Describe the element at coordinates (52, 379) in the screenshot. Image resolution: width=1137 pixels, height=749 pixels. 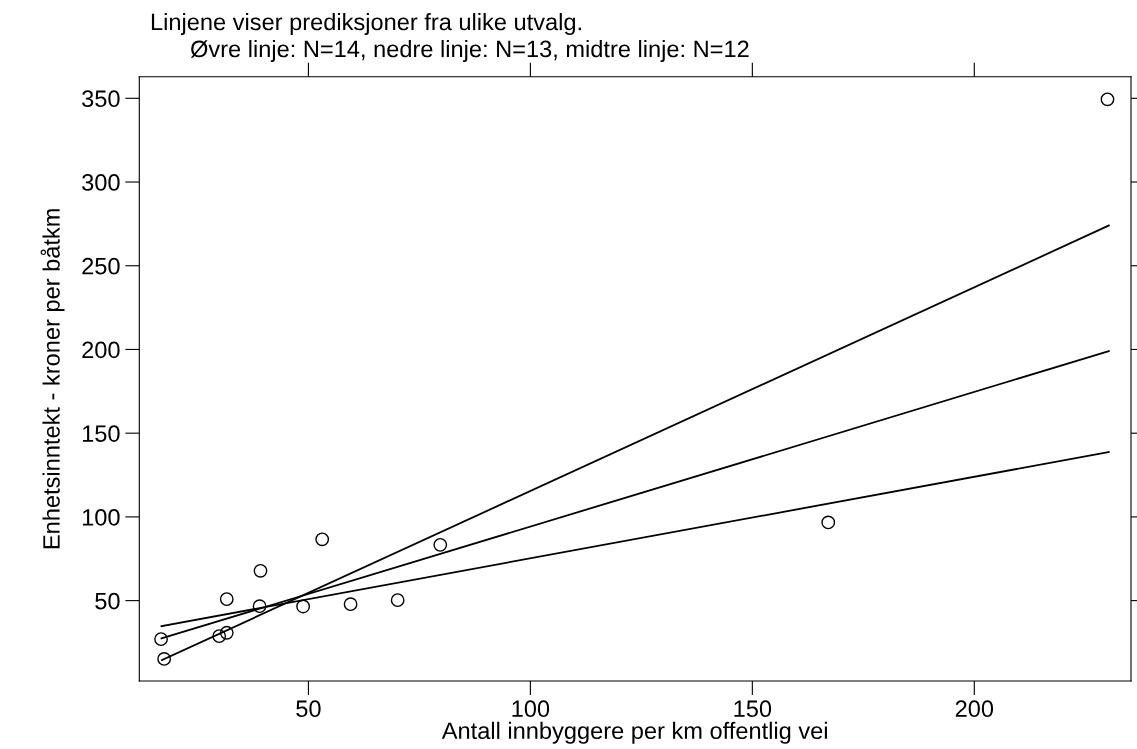
I see `y-axis-title: Enhetsinntekt - kroner per båtkm` at that location.